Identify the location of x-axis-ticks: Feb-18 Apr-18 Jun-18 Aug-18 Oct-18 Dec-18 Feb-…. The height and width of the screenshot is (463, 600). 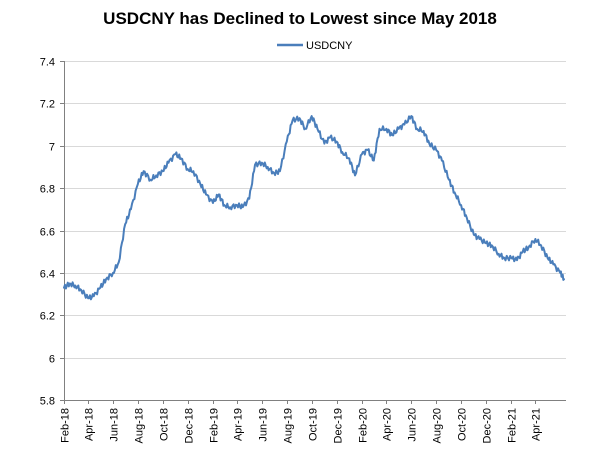
(301, 421).